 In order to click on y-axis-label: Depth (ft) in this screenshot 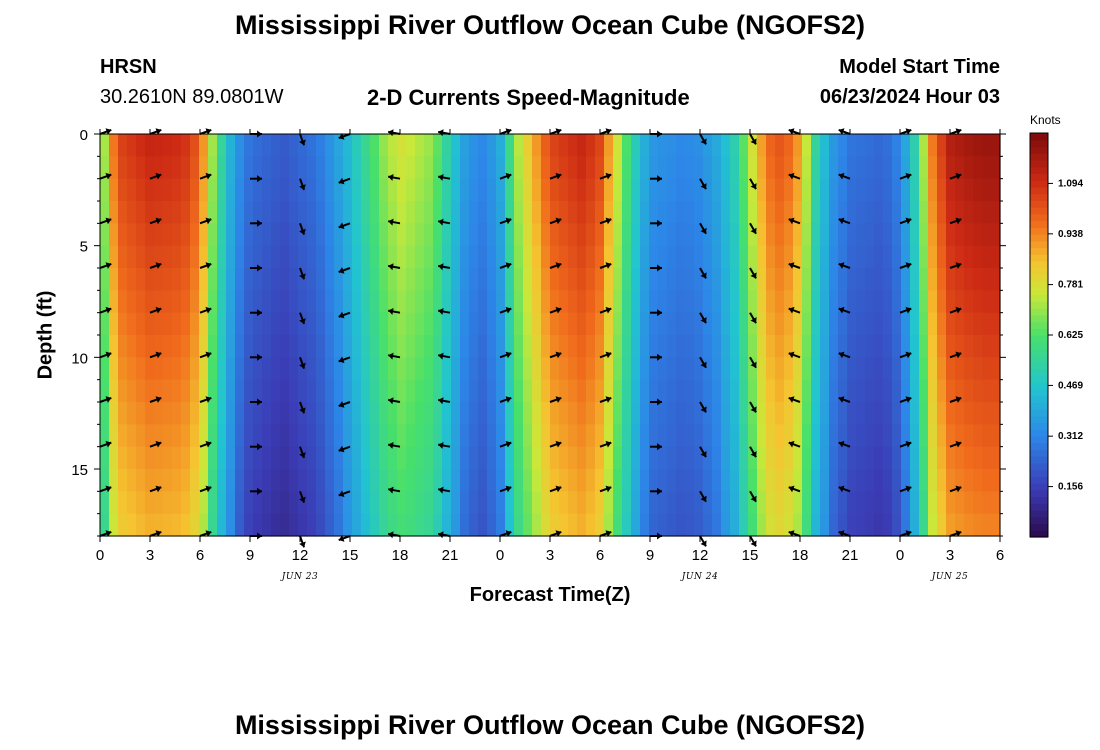, I will do `click(45, 335)`.